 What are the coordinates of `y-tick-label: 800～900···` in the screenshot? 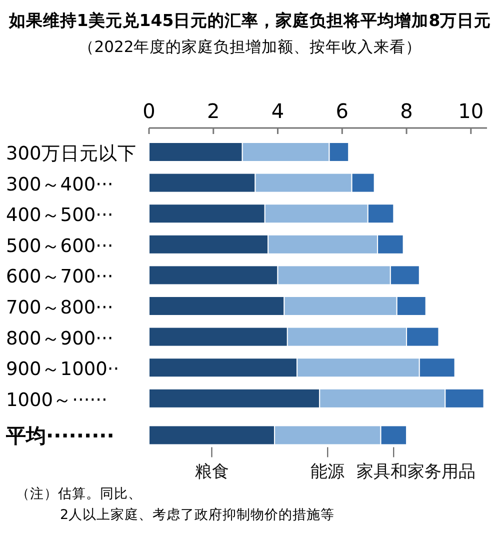 It's located at (60, 339).